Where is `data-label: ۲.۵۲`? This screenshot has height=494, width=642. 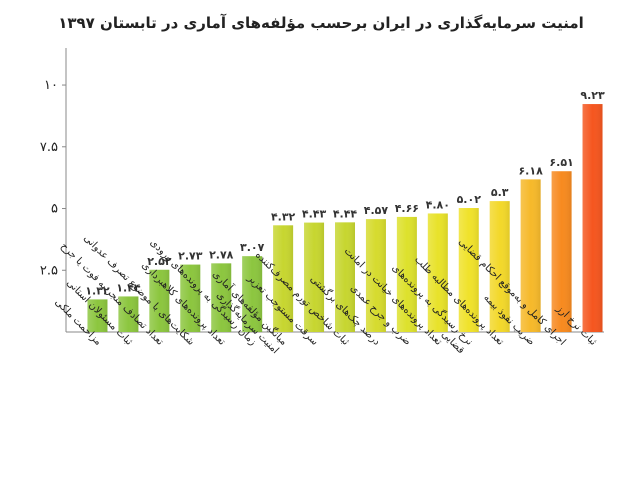
data-label: ۲.۵۲ is located at coordinates (159, 261).